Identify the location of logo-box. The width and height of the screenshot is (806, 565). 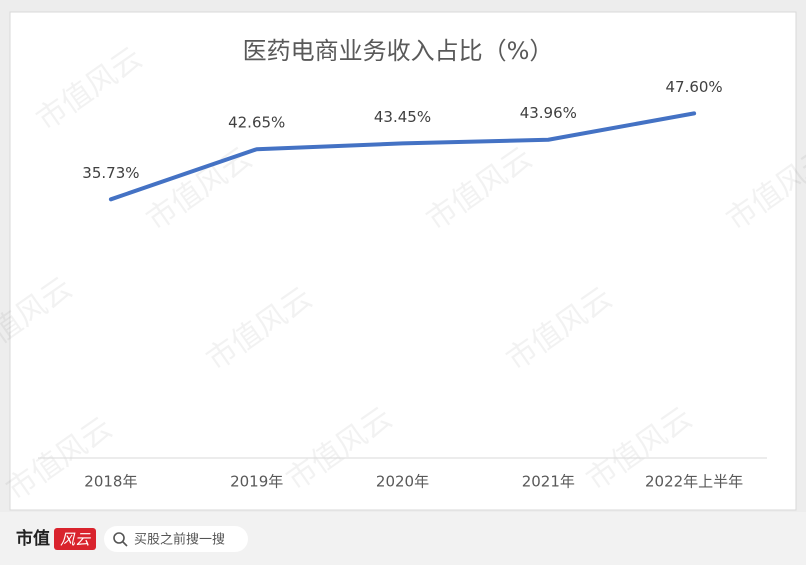
(75, 539).